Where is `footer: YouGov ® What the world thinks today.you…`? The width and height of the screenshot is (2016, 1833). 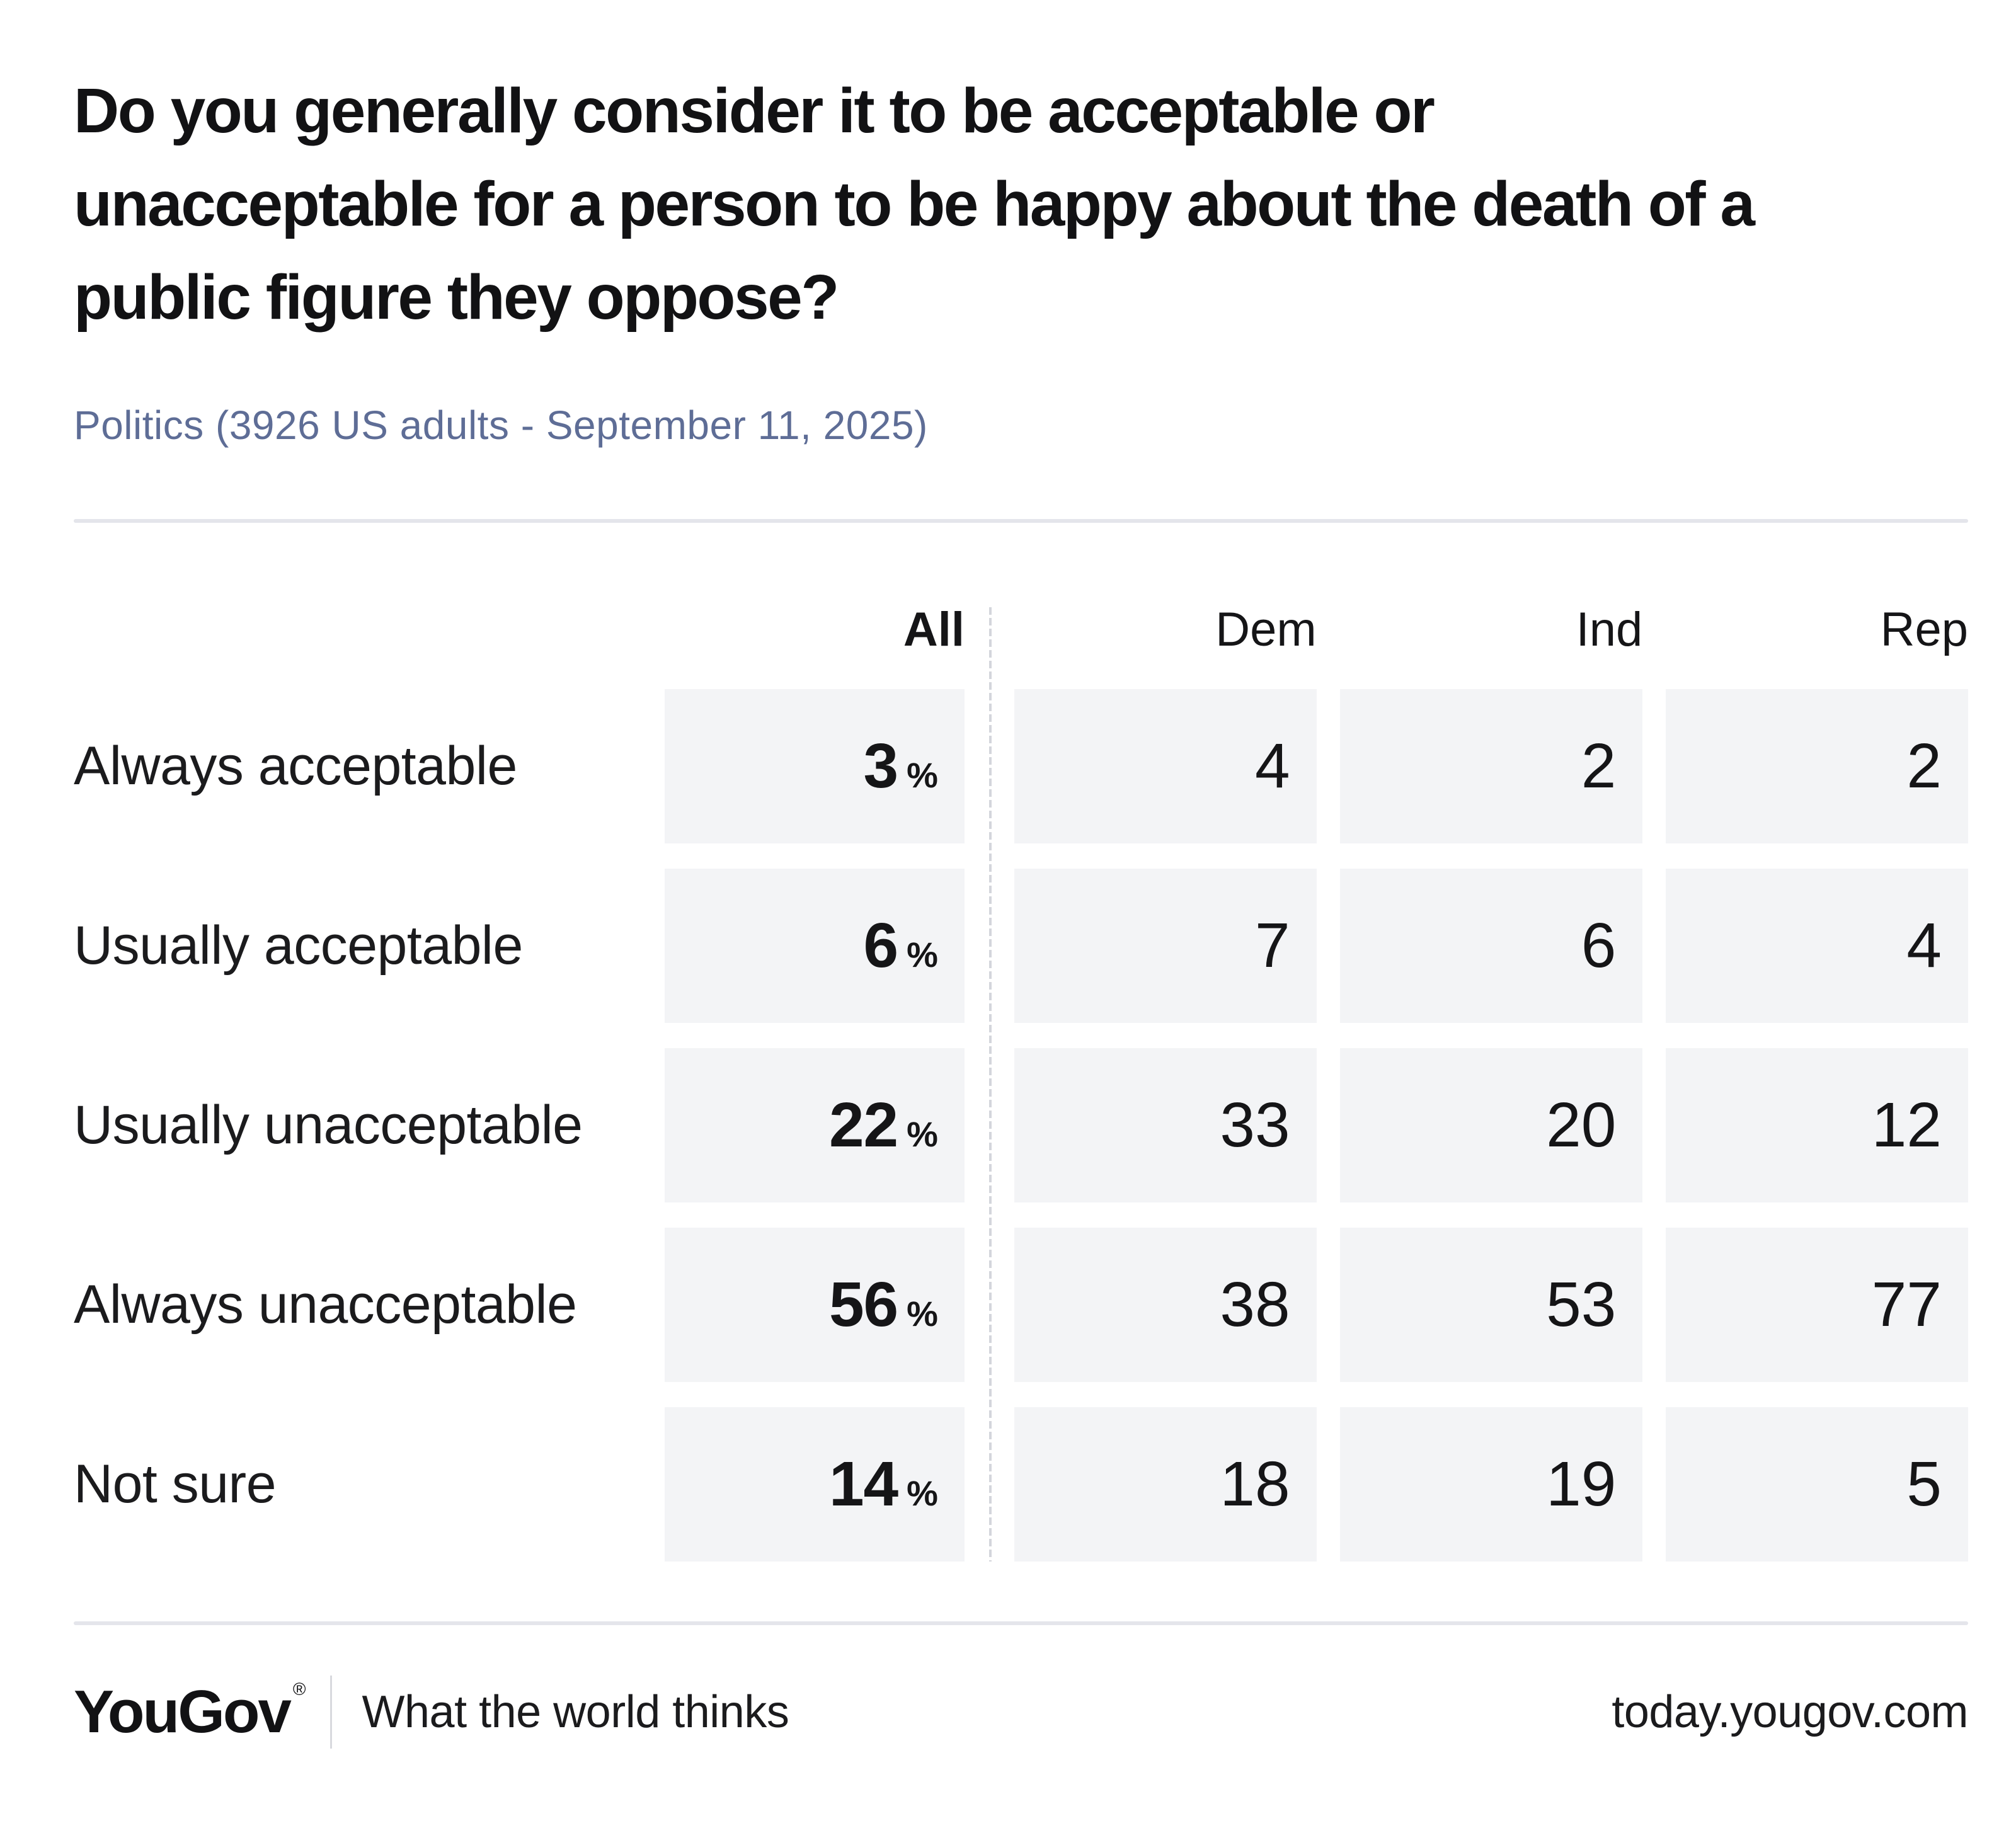
footer: YouGov ® What the world thinks today.you… is located at coordinates (1021, 1712).